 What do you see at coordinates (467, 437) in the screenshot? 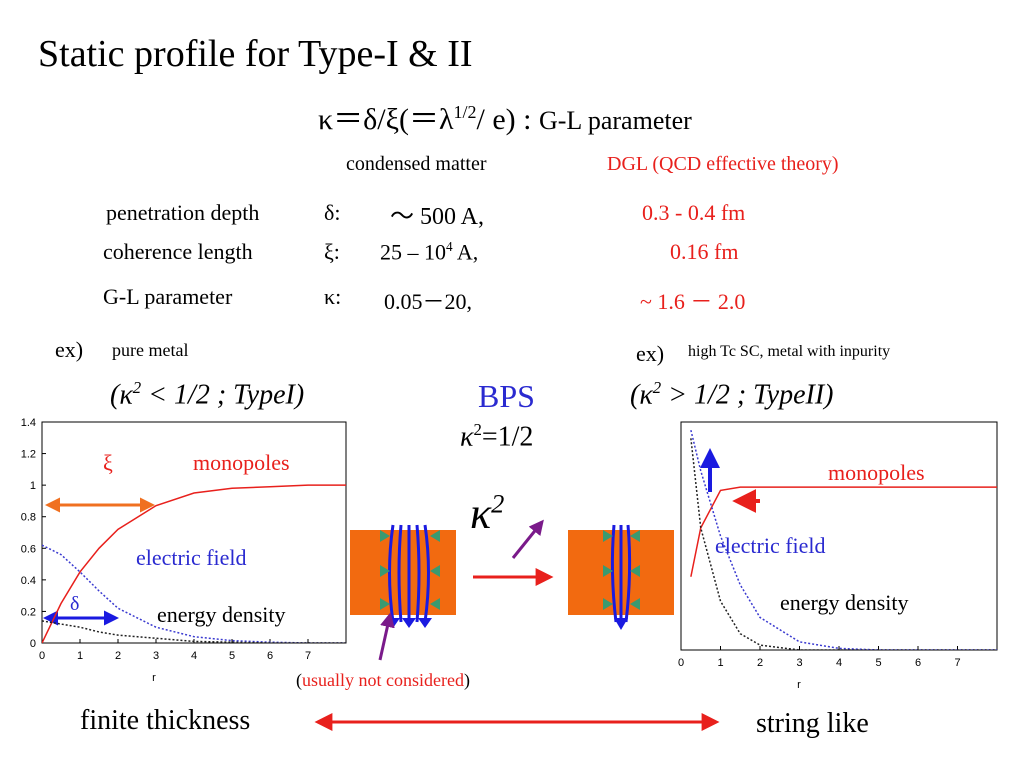
I see `bps-kappa: κ` at bounding box center [467, 437].